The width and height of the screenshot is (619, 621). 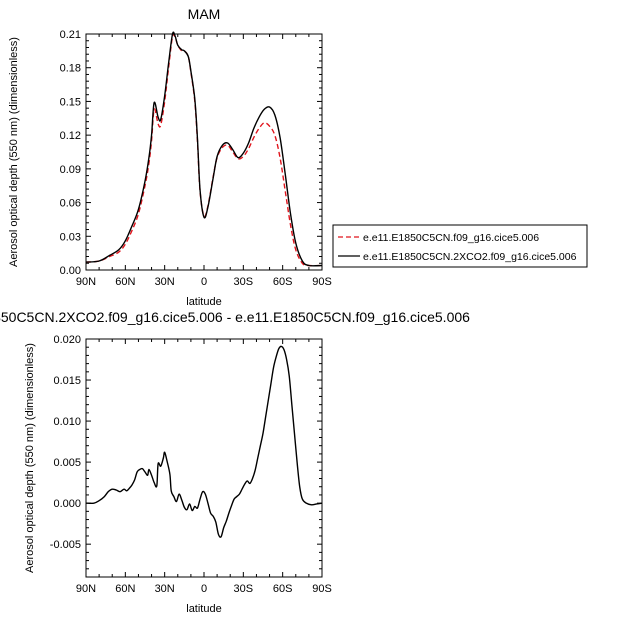 I want to click on bottom-x-tick-label: 90S, so click(x=322, y=589).